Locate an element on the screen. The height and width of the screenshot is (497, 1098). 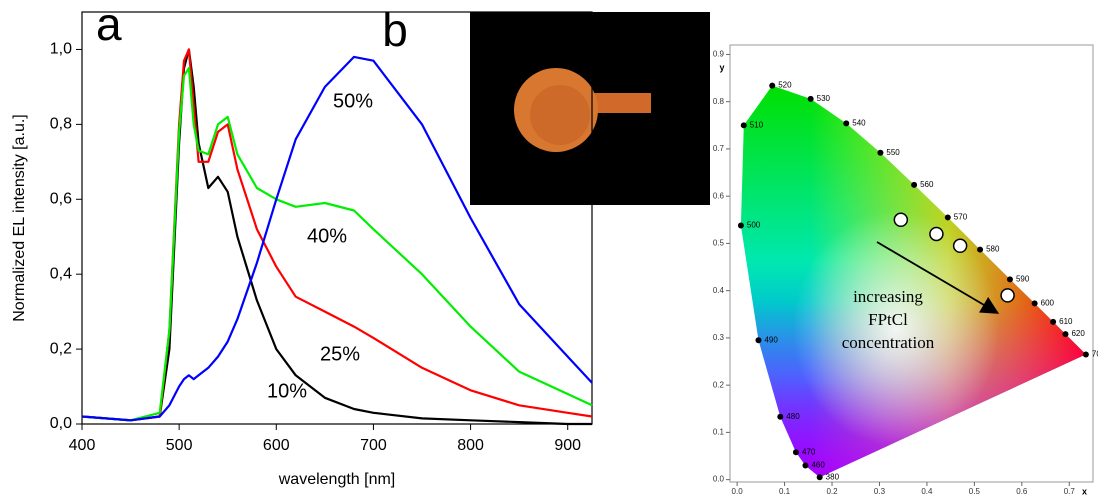
x-tick-label: 800 is located at coordinates (470, 445).